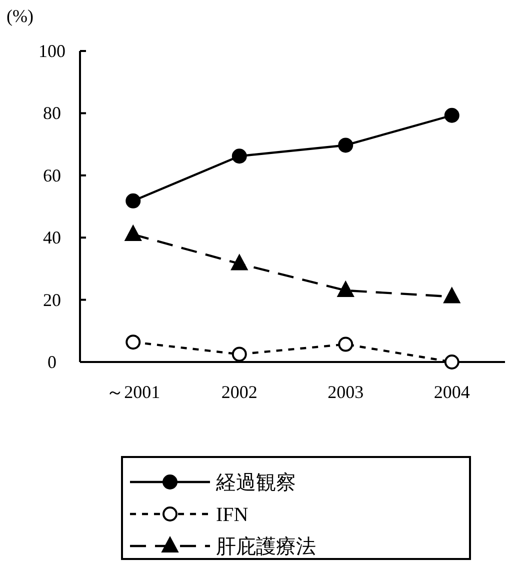 This screenshot has width=510, height=561. What do you see at coordinates (52, 51) in the screenshot?
I see `y-tick-label: 100` at bounding box center [52, 51].